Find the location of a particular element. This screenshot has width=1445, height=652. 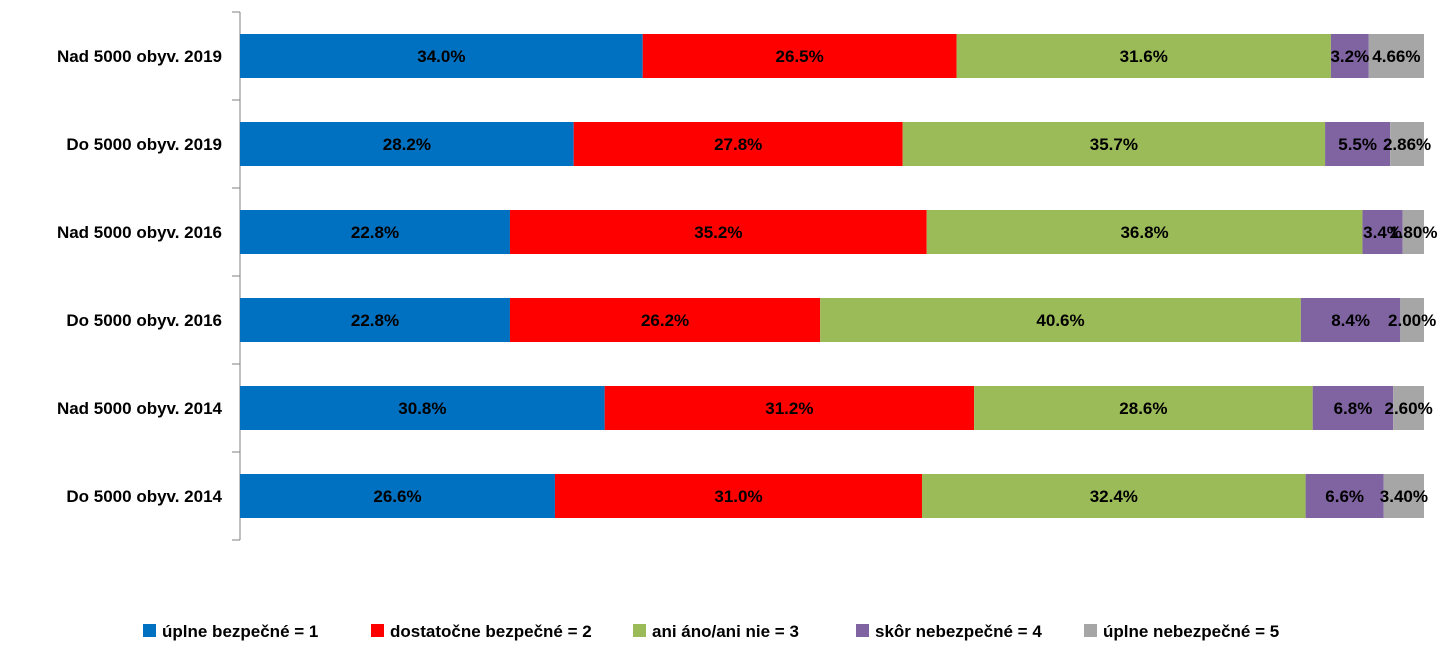

data-label: 4.66% is located at coordinates (1396, 56).